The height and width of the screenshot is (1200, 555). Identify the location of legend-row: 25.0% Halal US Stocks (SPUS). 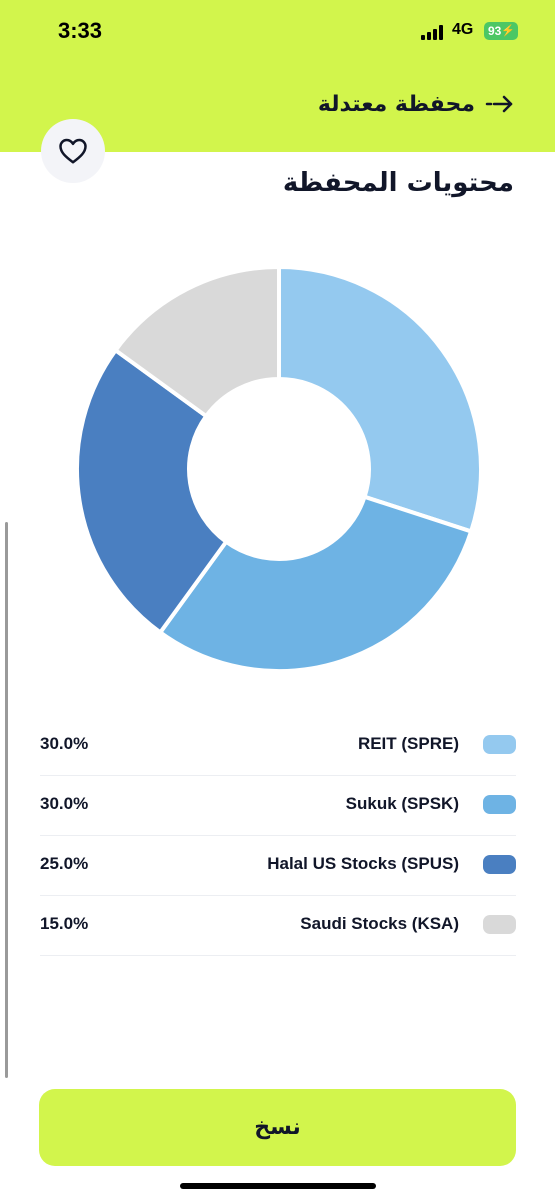
(278, 866).